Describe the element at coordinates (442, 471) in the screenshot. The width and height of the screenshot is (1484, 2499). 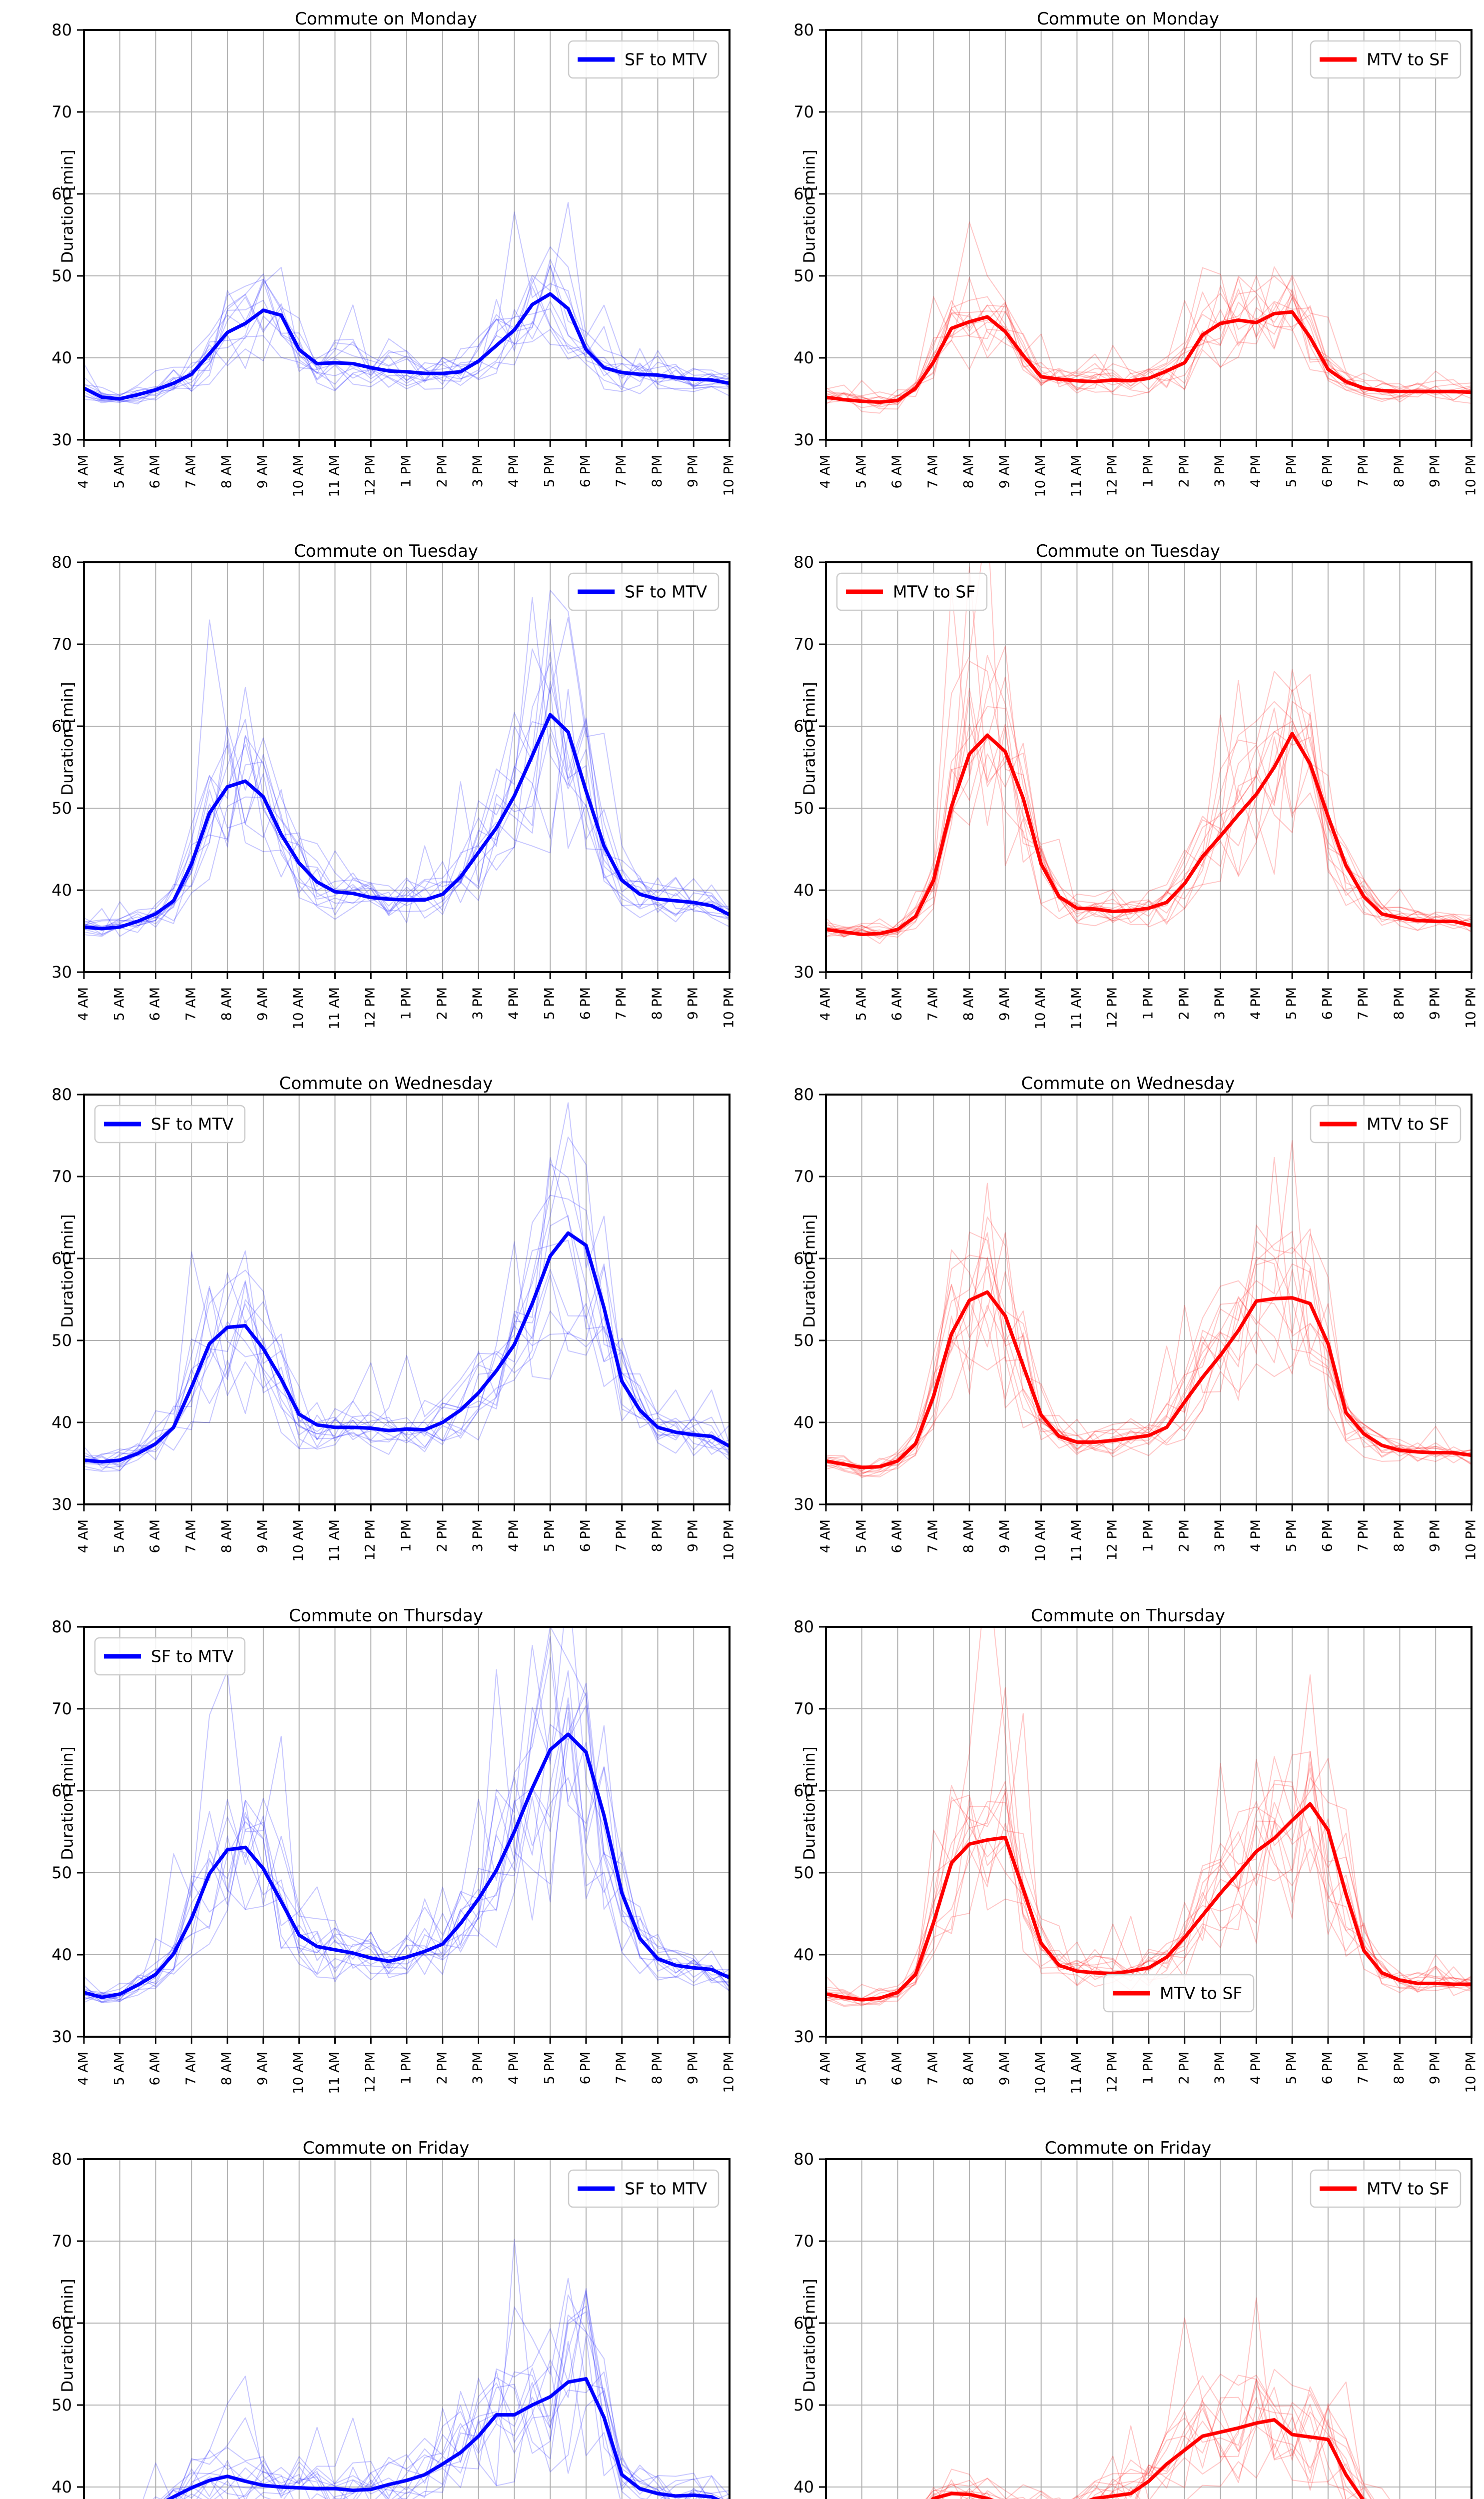
I see `x-tick-label: 2 PM` at that location.